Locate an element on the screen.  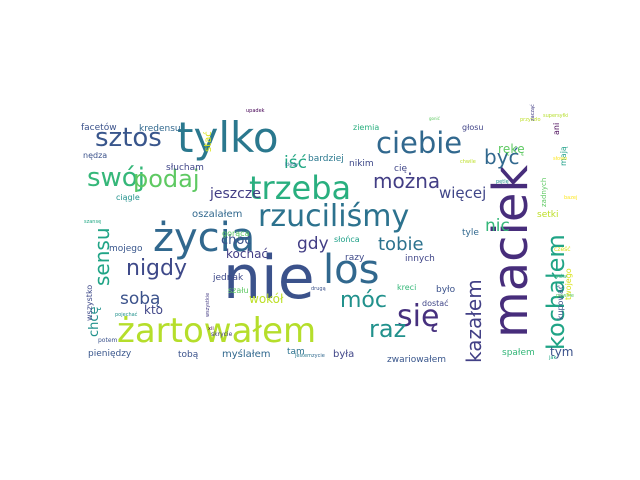
cloud-word: mają is located at coordinates (563, 156).